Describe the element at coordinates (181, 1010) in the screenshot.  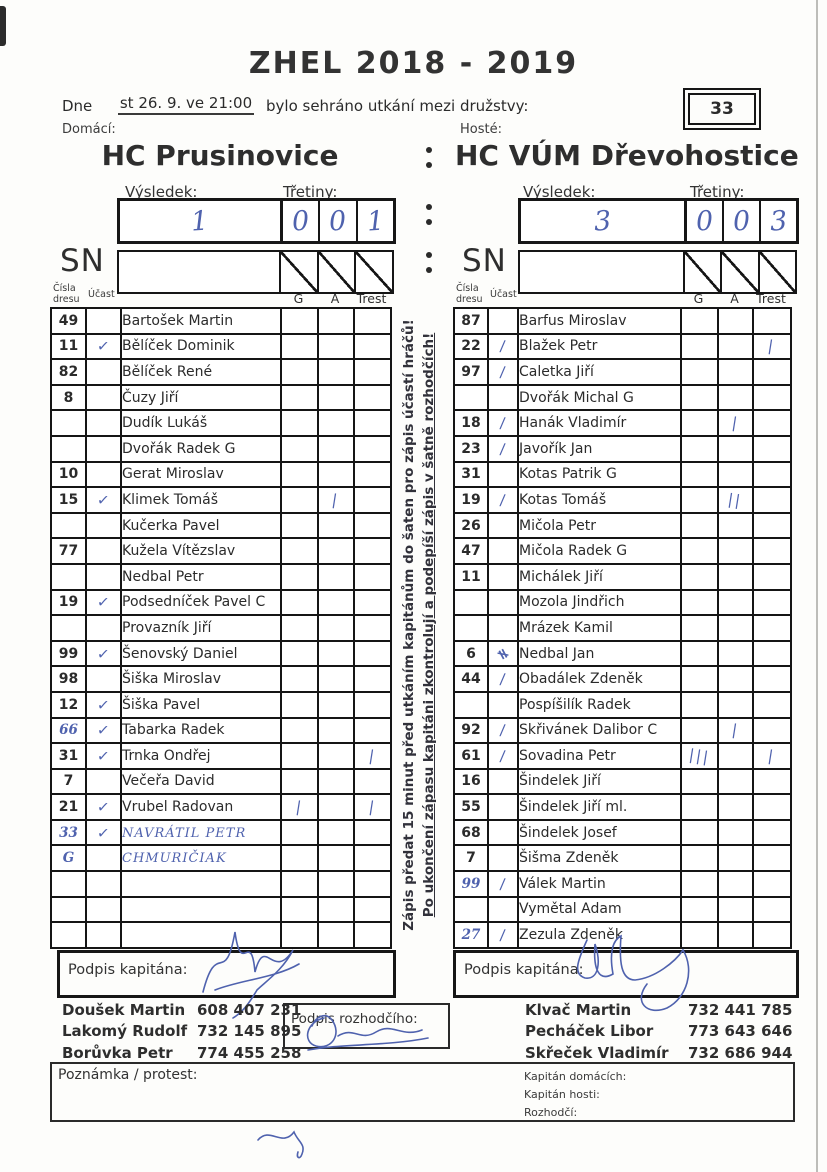
I see `contact-row: Doušek Martin 608 407 231` at that location.